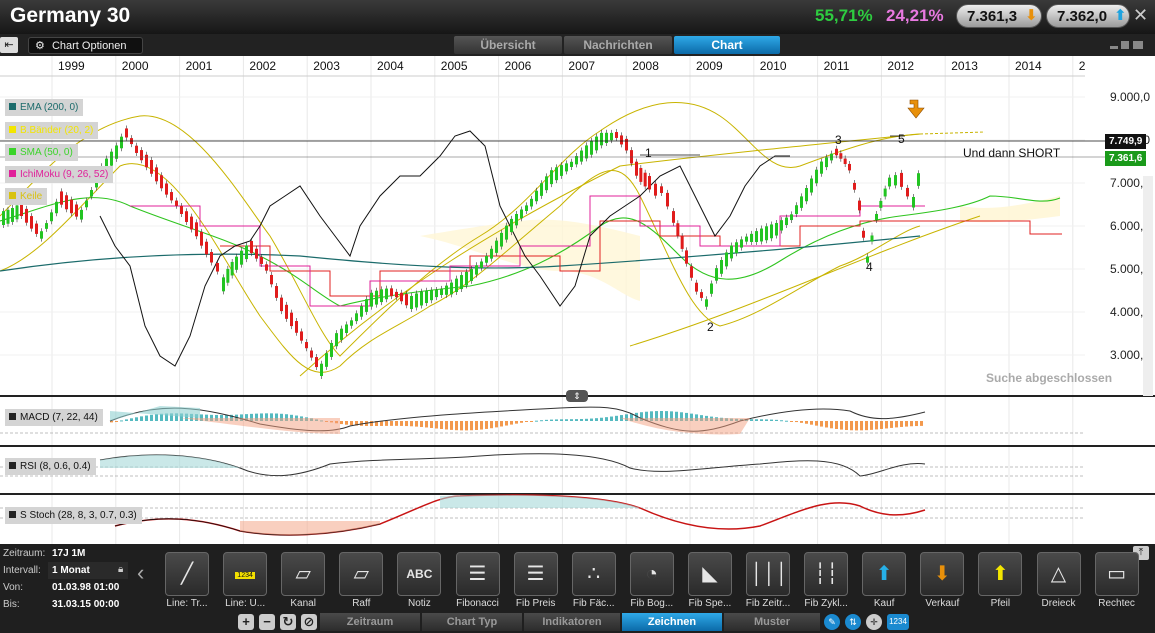 This screenshot has height=633, width=1155. I want to click on updown-icon: ⇅, so click(853, 622).